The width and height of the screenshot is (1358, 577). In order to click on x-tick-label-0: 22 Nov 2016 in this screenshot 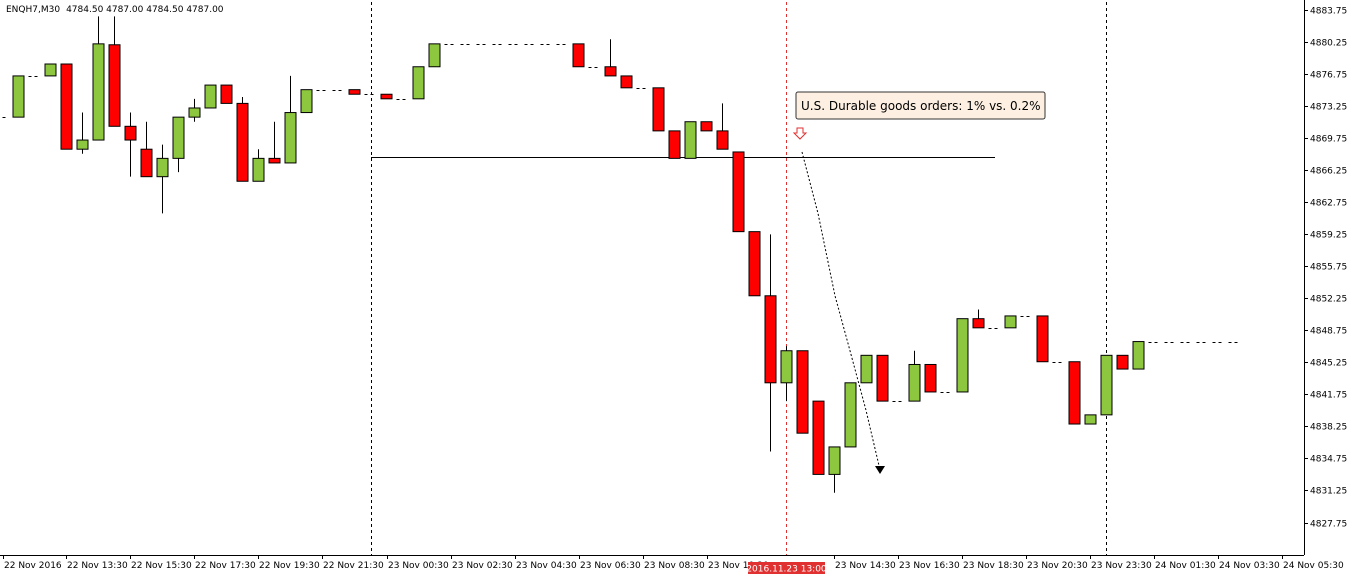, I will do `click(33, 566)`.